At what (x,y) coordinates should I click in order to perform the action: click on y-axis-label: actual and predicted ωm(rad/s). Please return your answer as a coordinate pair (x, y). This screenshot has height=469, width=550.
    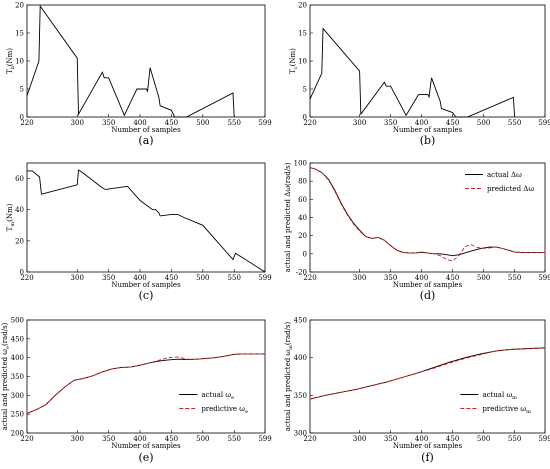
    Looking at the image, I should click on (289, 376).